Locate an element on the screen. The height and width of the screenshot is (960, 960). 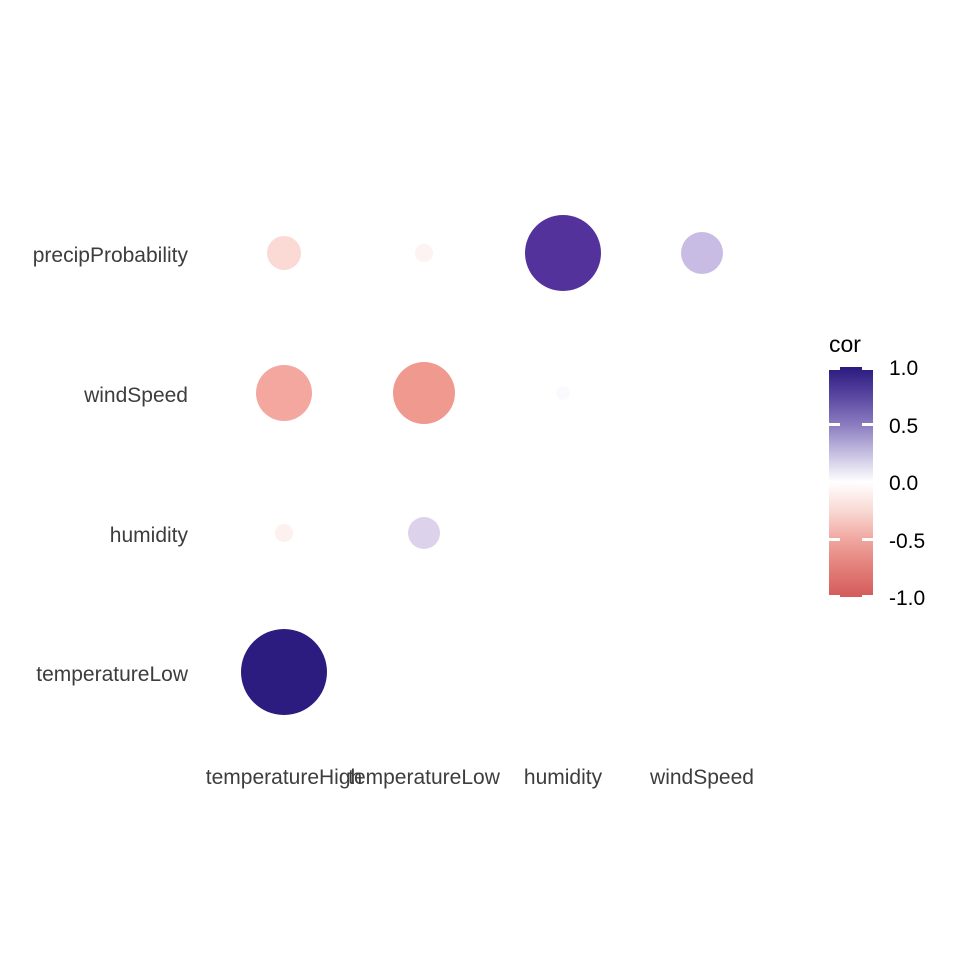
legend-label-1.0: 1.0 is located at coordinates (904, 368).